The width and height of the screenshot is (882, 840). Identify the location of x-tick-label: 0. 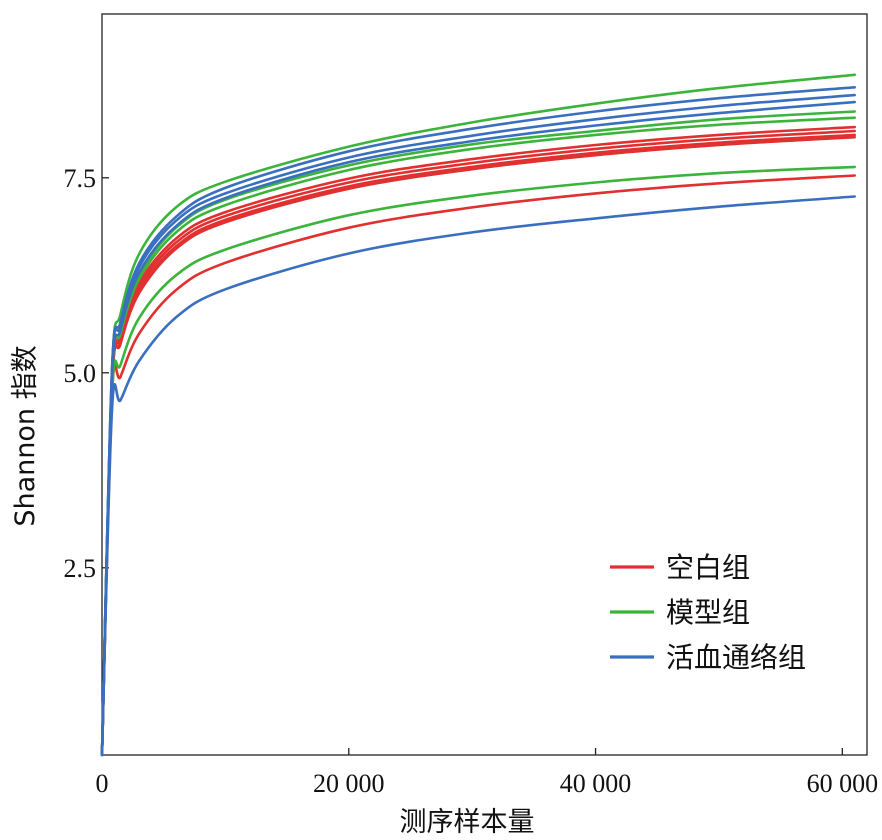
(102, 783).